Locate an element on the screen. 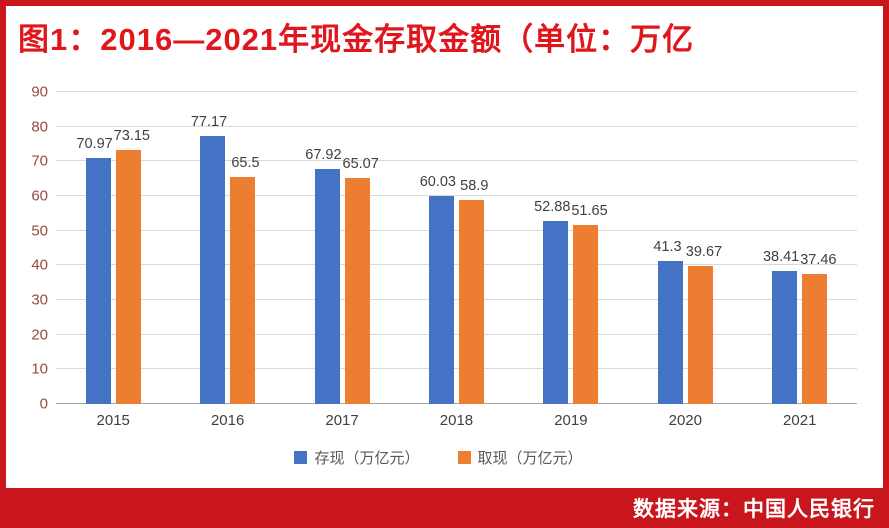  x-axis-label-2016: 2016 is located at coordinates (227, 420).